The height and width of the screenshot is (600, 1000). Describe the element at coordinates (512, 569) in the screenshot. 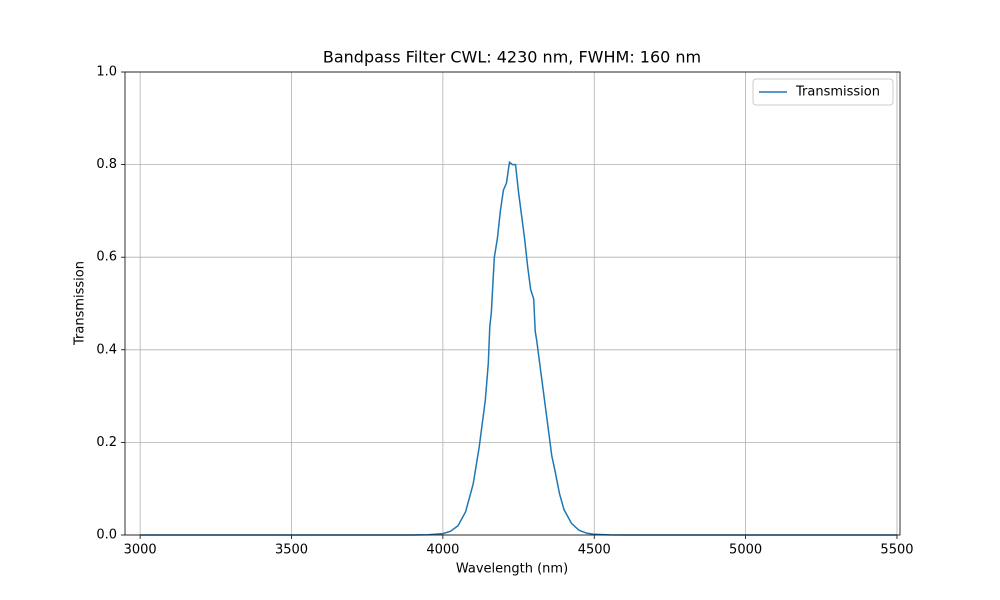

I see `x-axis-label: Wavelength (nm)` at that location.